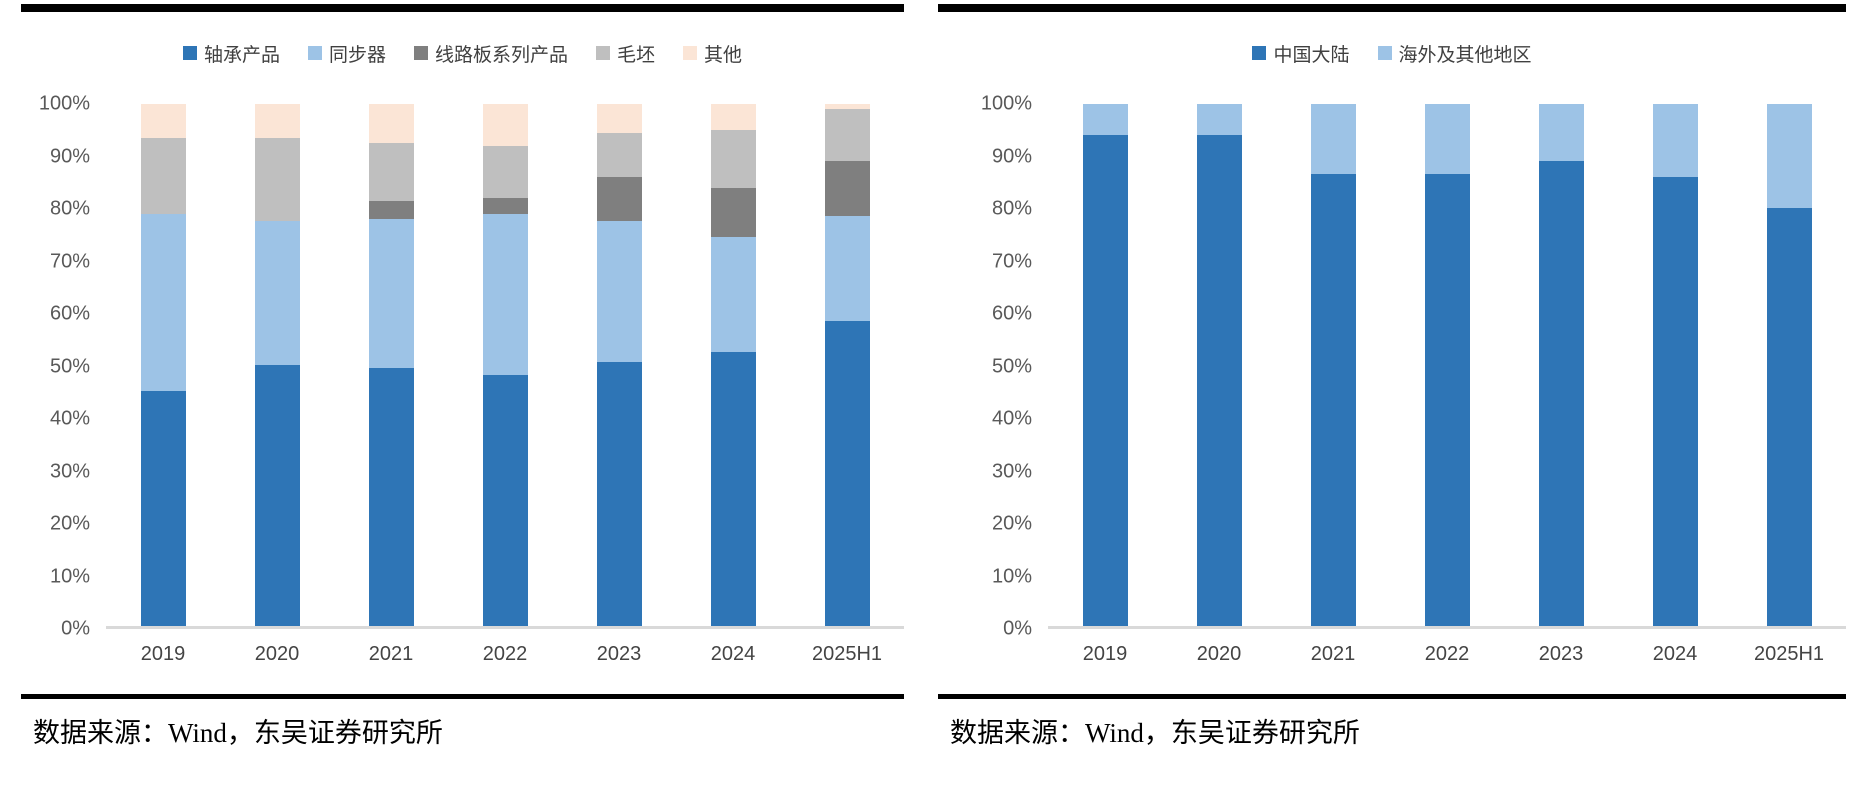  What do you see at coordinates (619, 654) in the screenshot?
I see `x-category-label: 2023` at bounding box center [619, 654].